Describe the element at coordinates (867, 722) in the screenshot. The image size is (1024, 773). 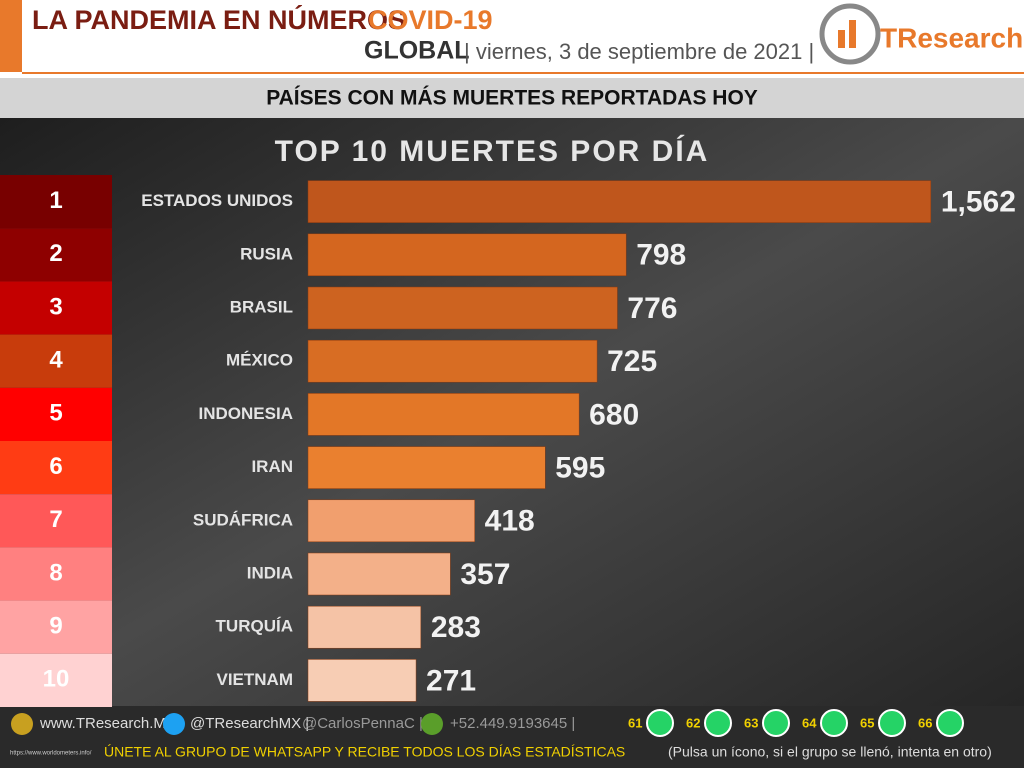
I see `group-number: 65` at that location.